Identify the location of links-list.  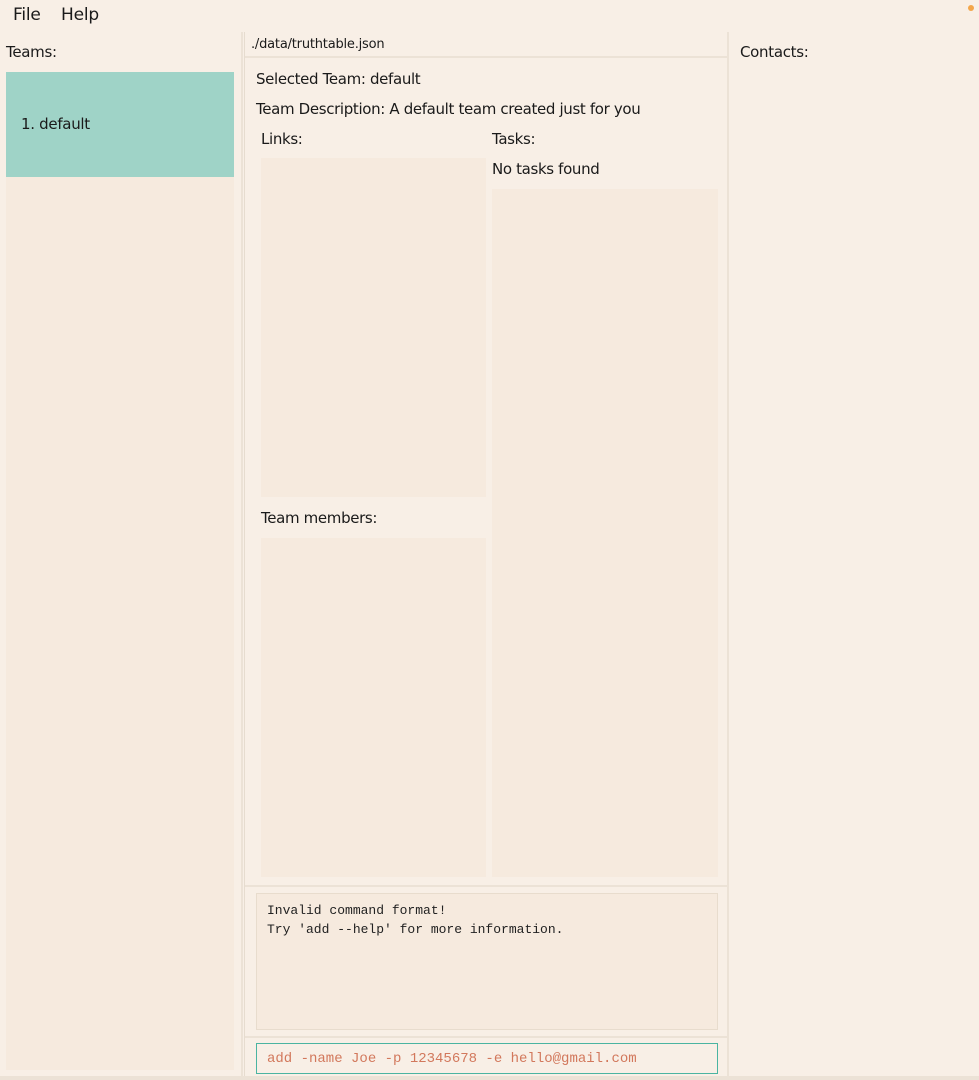
(373, 327).